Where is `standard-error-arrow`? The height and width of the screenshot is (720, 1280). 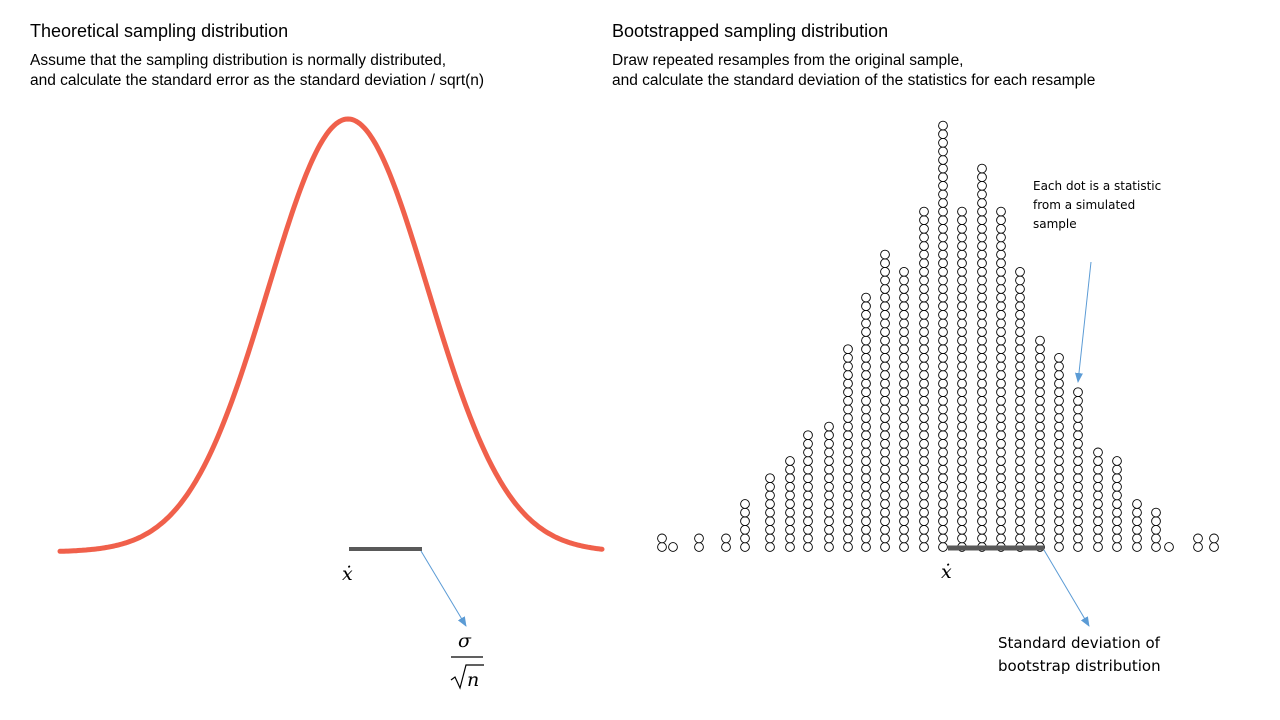
standard-error-arrow is located at coordinates (443, 588).